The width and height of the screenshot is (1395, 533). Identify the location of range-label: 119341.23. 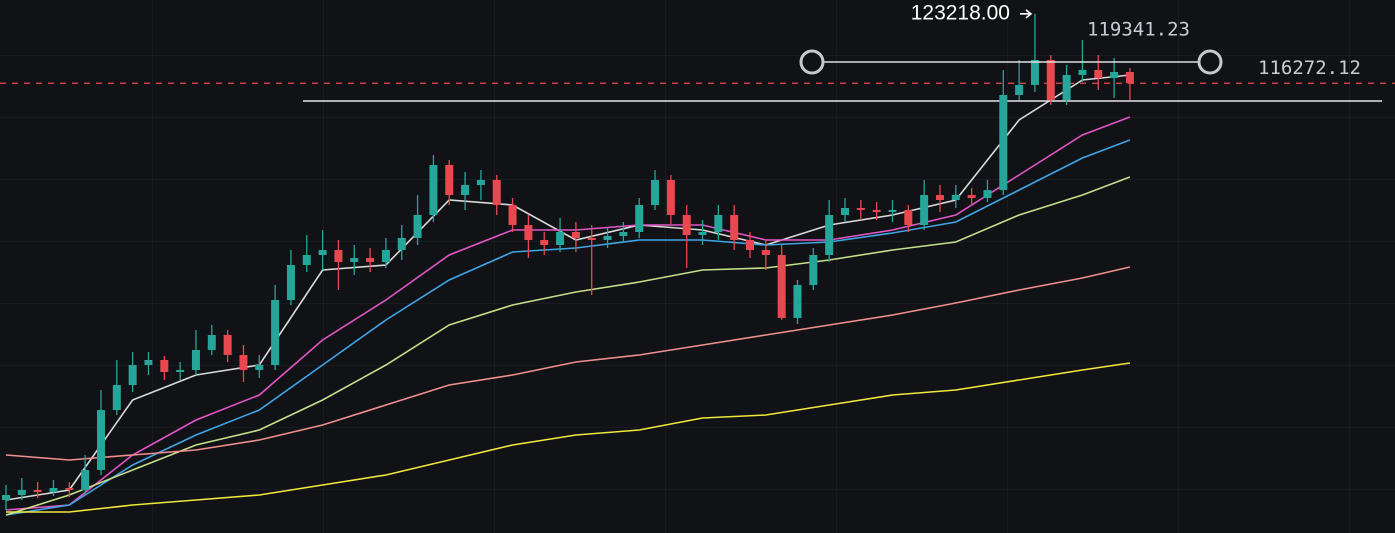
(1138, 30).